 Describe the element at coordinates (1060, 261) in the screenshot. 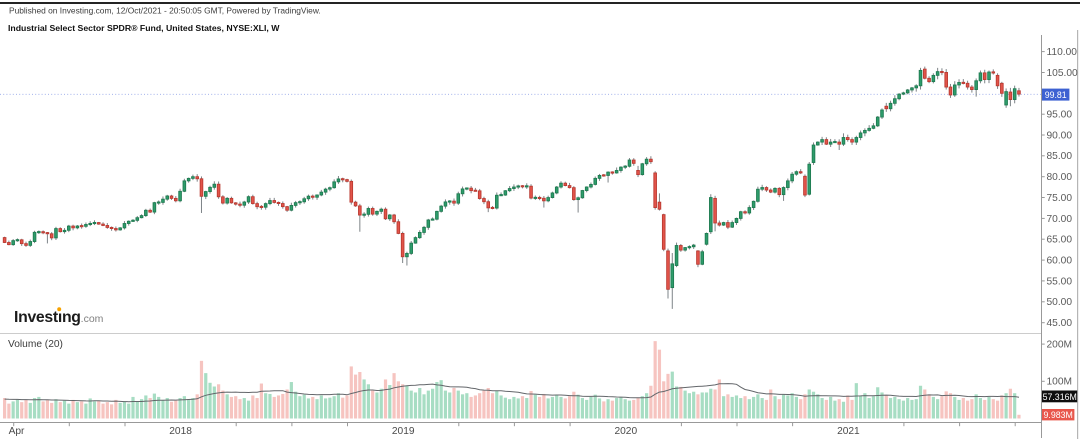

I see `svg-text: 60.00` at that location.